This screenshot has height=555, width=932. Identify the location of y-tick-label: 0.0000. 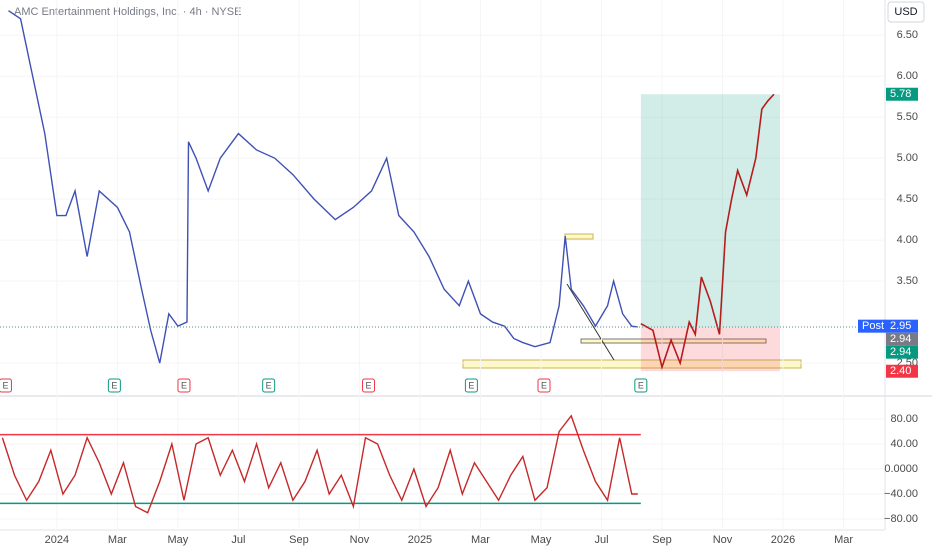
(901, 469).